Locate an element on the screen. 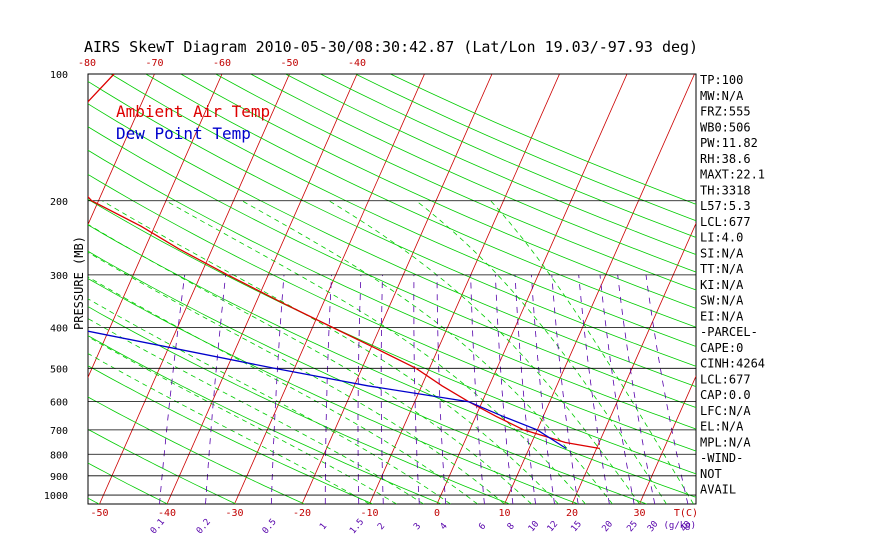 The height and width of the screenshot is (560, 870). bottom-temp-tick-label: 0 is located at coordinates (437, 513).